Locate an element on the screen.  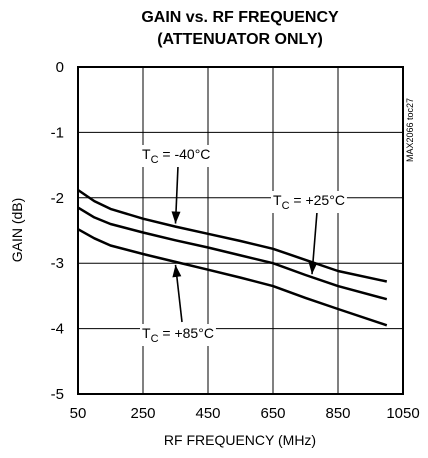
x-axis-label: RF FREQUENCY (MHz) is located at coordinates (240, 440).